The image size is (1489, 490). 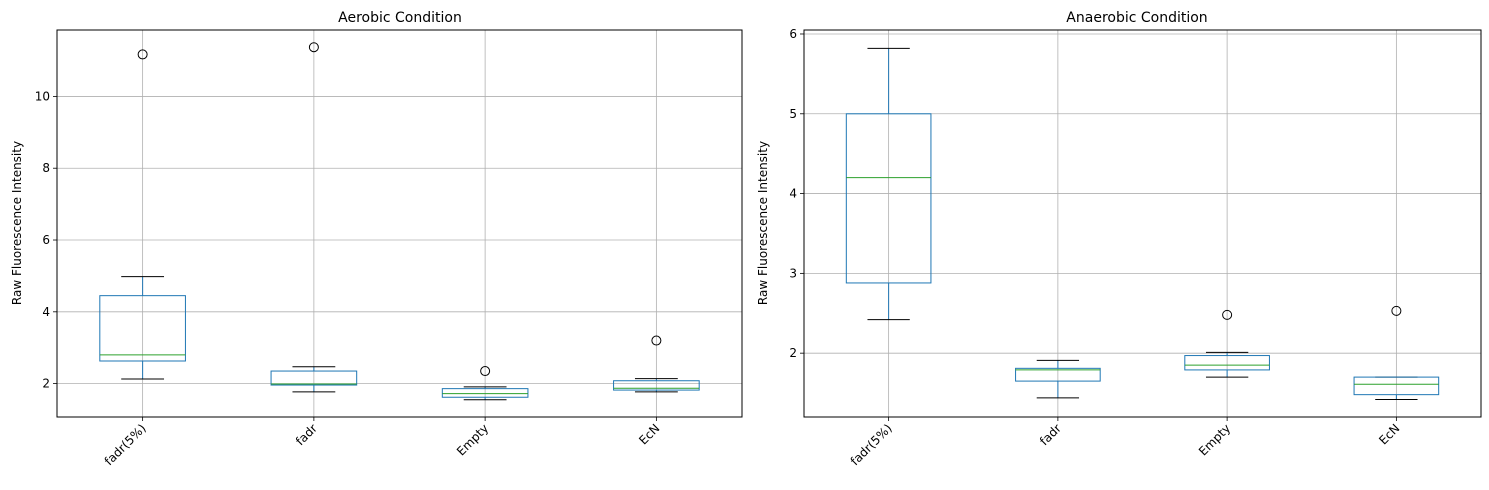 What do you see at coordinates (400, 18) in the screenshot?
I see `chart-title: Aerobic Condition` at bounding box center [400, 18].